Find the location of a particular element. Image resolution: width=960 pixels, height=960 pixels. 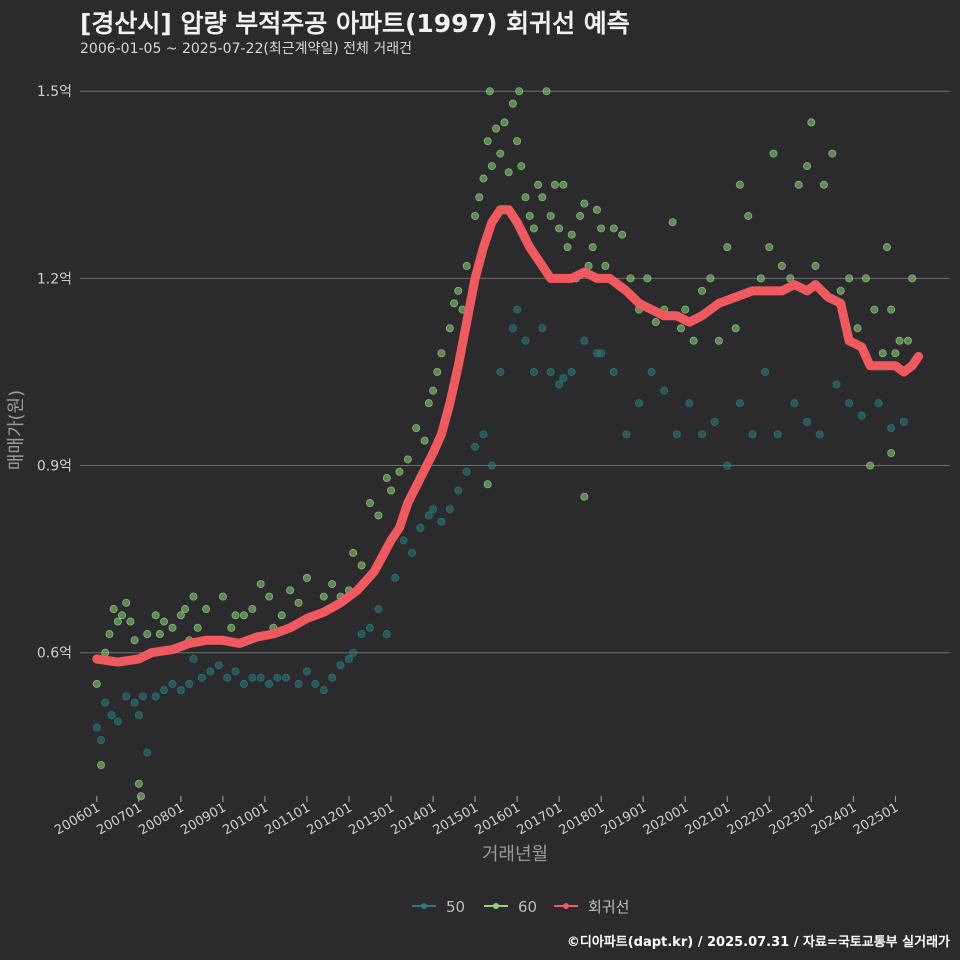

x-tick-label: 201401 is located at coordinates (414, 819).